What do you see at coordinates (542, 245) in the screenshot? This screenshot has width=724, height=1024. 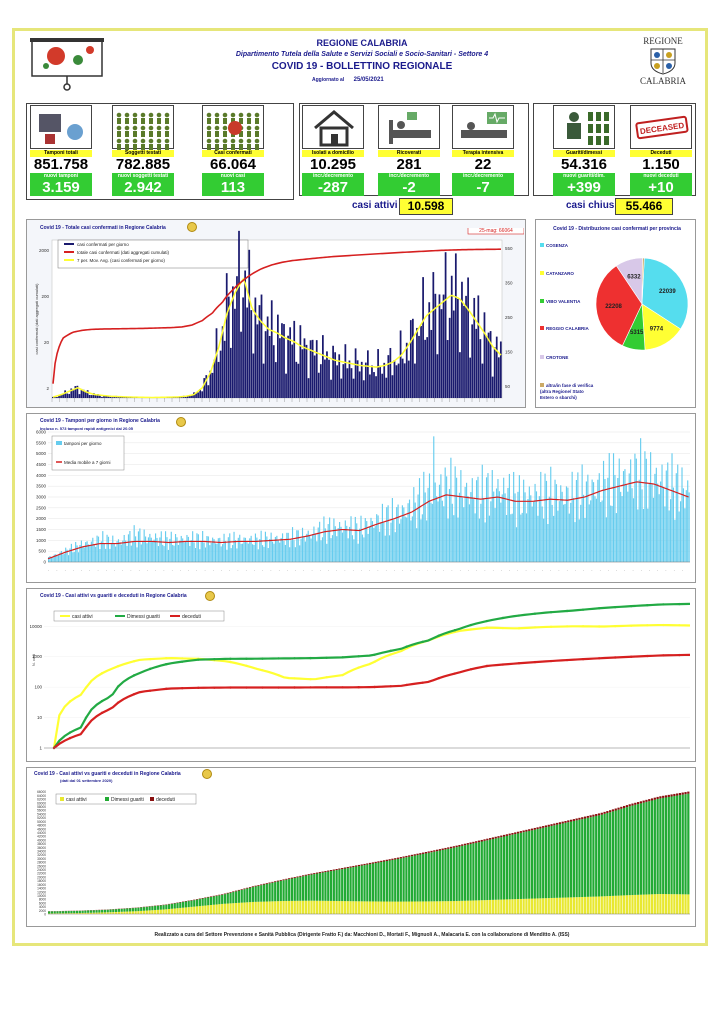 I see `legend-swatch` at bounding box center [542, 245].